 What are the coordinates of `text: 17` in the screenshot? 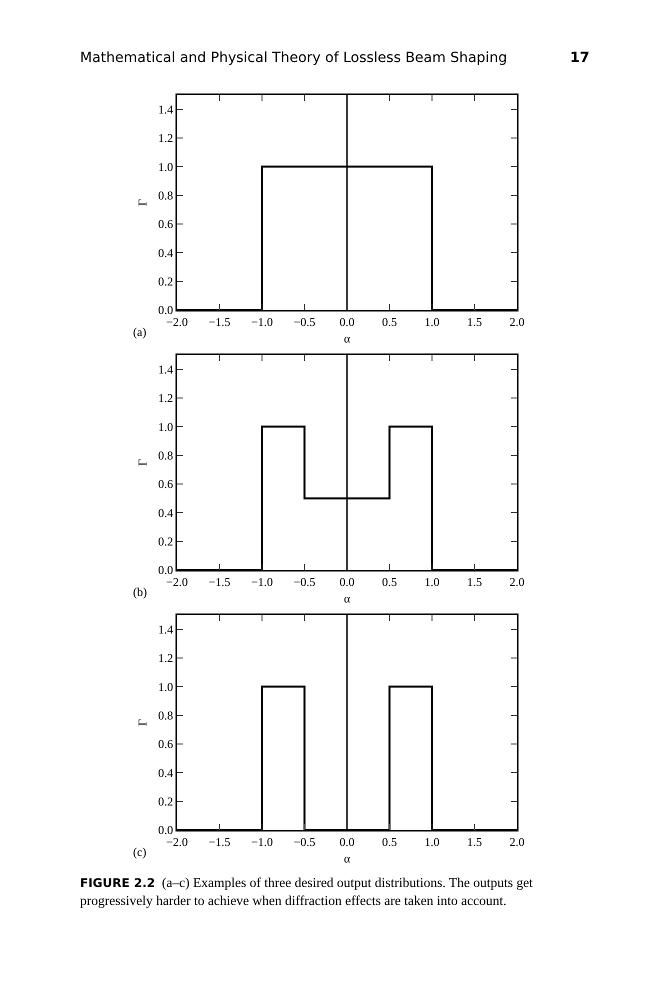 It's located at (580, 58).